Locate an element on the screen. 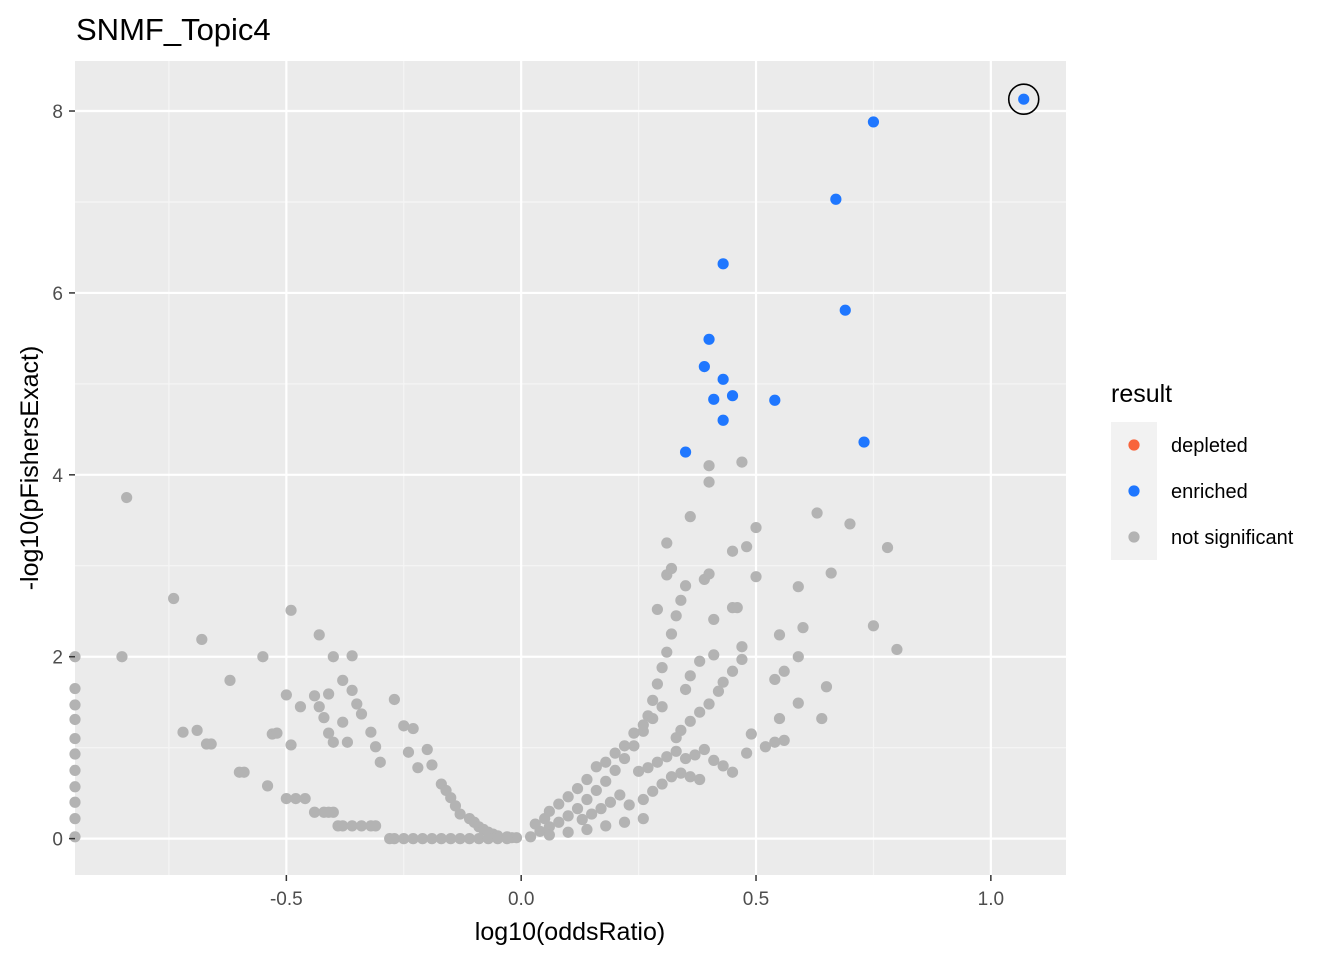 Image resolution: width=1344 pixels, height=960 pixels. legend-entries: depleted enriched not significant is located at coordinates (1202, 491).